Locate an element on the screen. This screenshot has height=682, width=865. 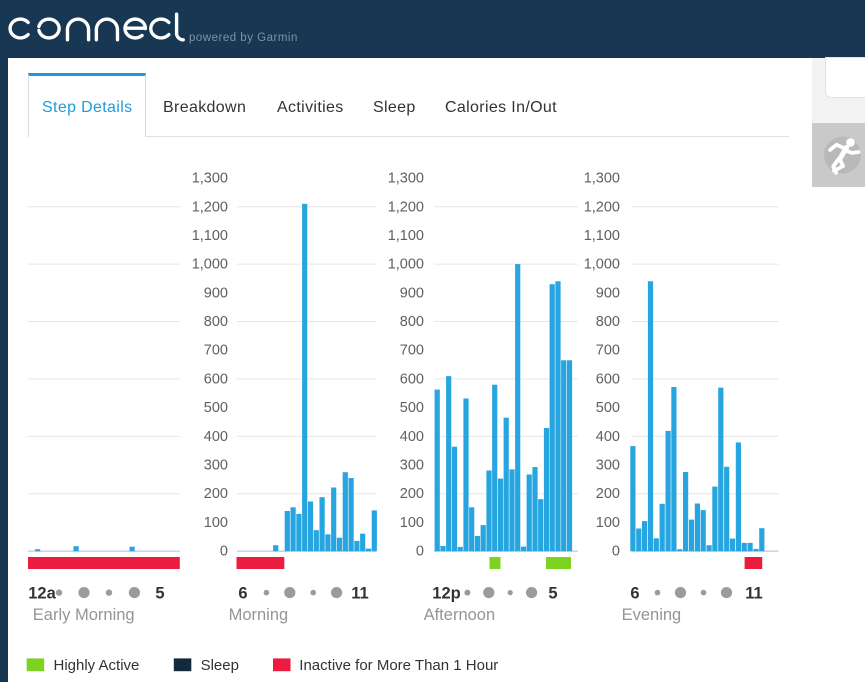
svg-text: Afternoon is located at coordinates (460, 615).